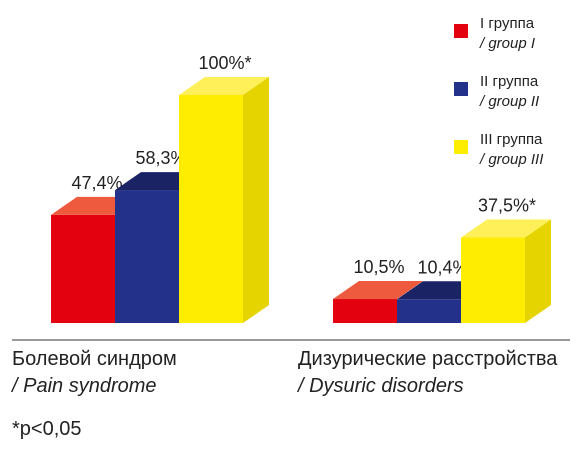  I want to click on category-label-pain-en: / Pain syndrome, so click(84, 386).